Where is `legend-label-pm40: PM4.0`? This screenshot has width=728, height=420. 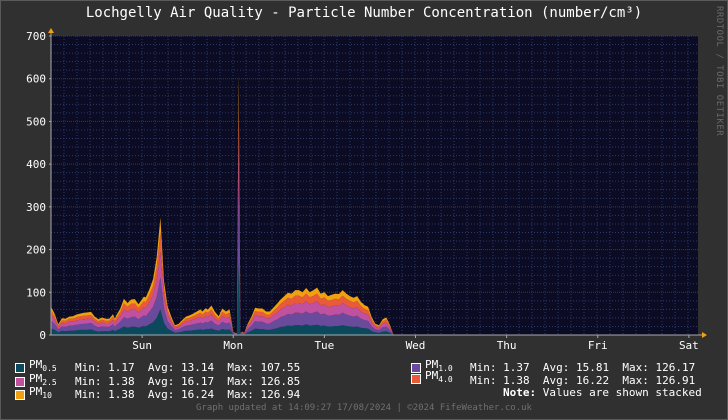 legend-label-pm40: PM4.0 is located at coordinates (439, 376).